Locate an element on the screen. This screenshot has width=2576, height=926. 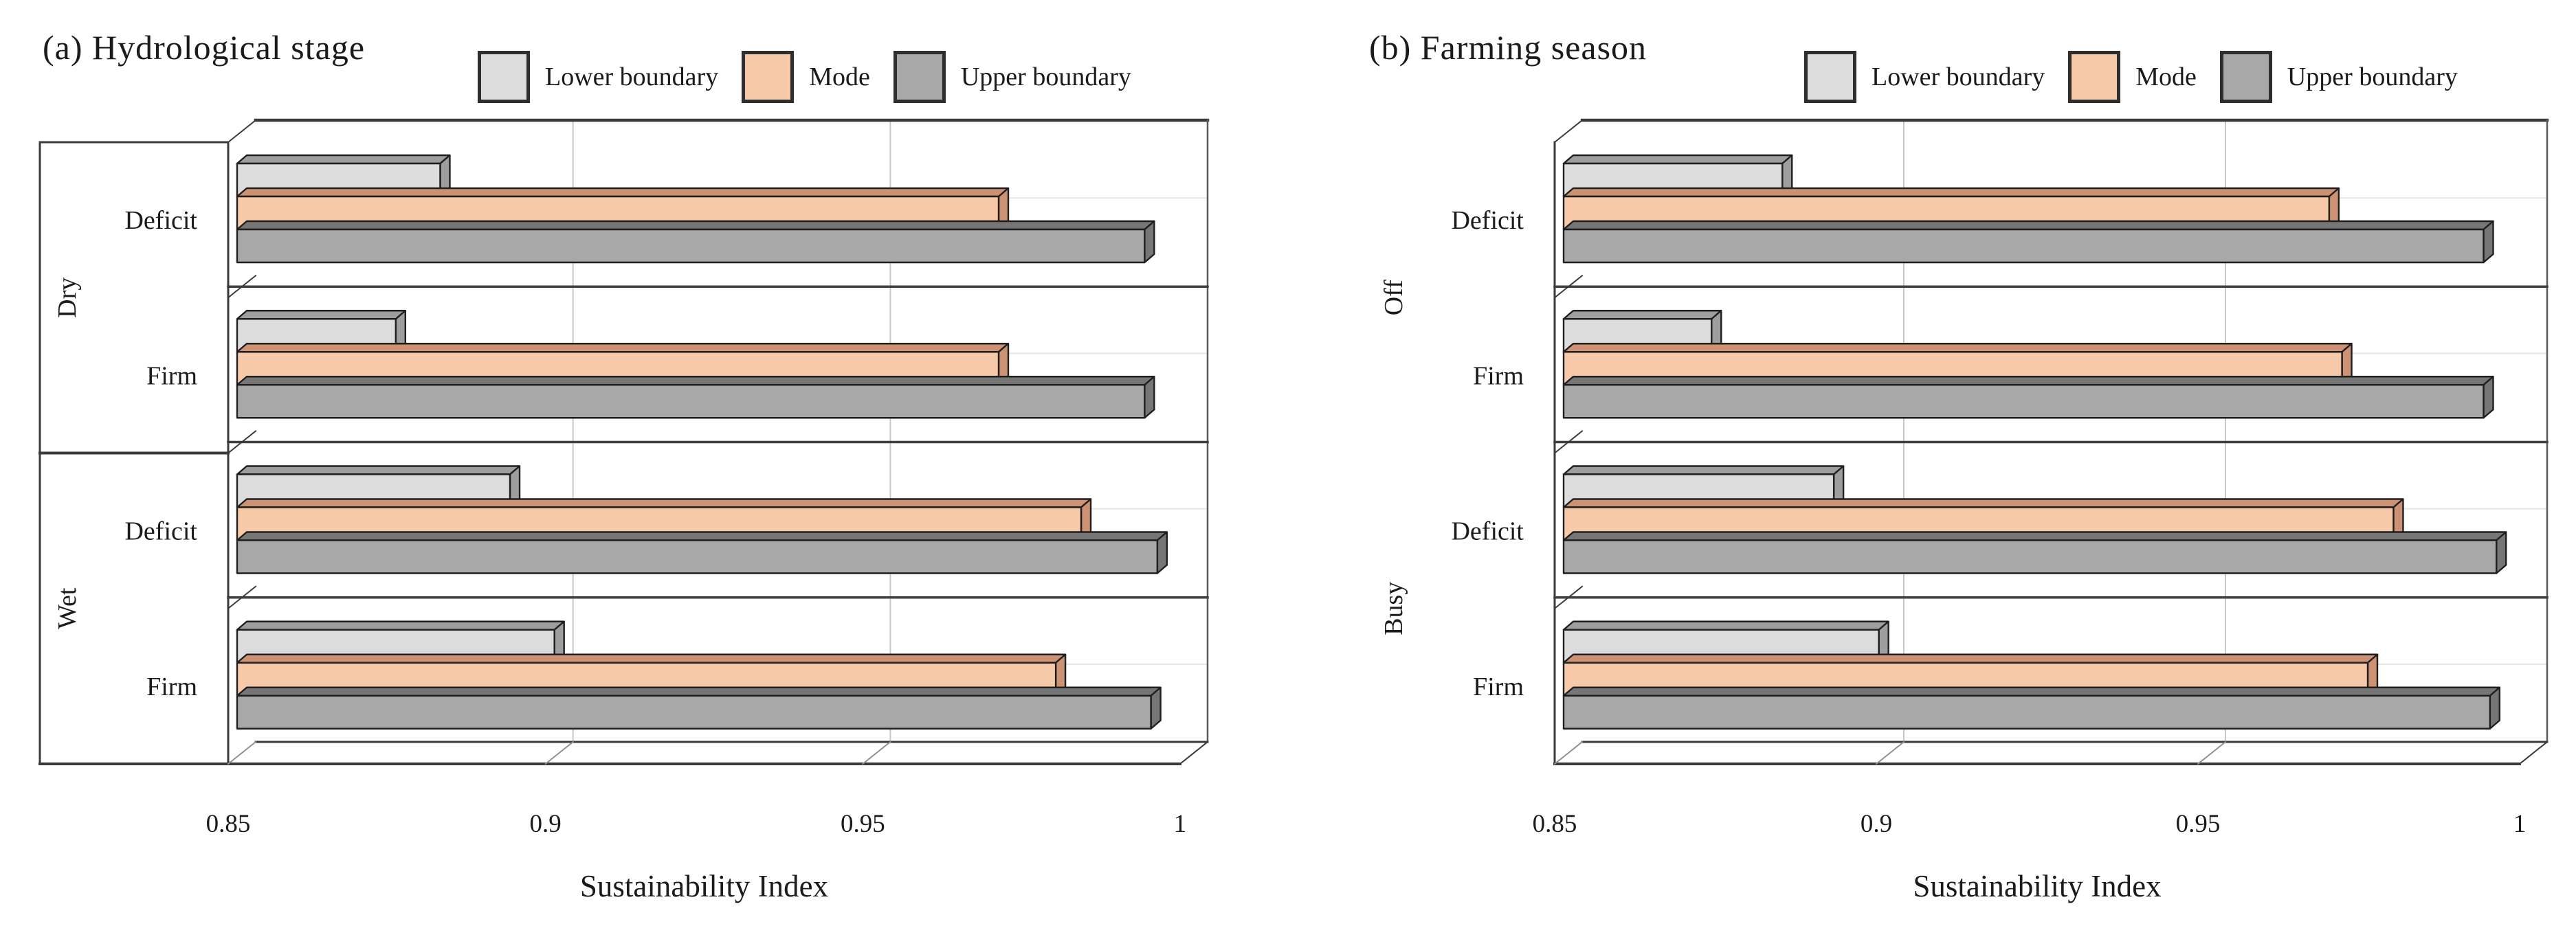
panel-a-title: (a) Hydrological stage is located at coordinates (204, 47).